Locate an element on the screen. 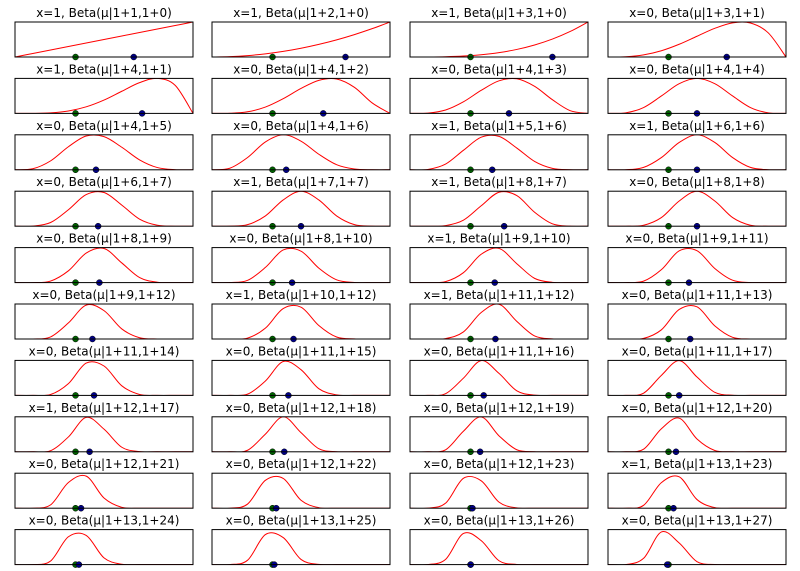 The height and width of the screenshot is (571, 800). subplot: x=0, Beta(μ|1+12,1+19) is located at coordinates (499, 428).